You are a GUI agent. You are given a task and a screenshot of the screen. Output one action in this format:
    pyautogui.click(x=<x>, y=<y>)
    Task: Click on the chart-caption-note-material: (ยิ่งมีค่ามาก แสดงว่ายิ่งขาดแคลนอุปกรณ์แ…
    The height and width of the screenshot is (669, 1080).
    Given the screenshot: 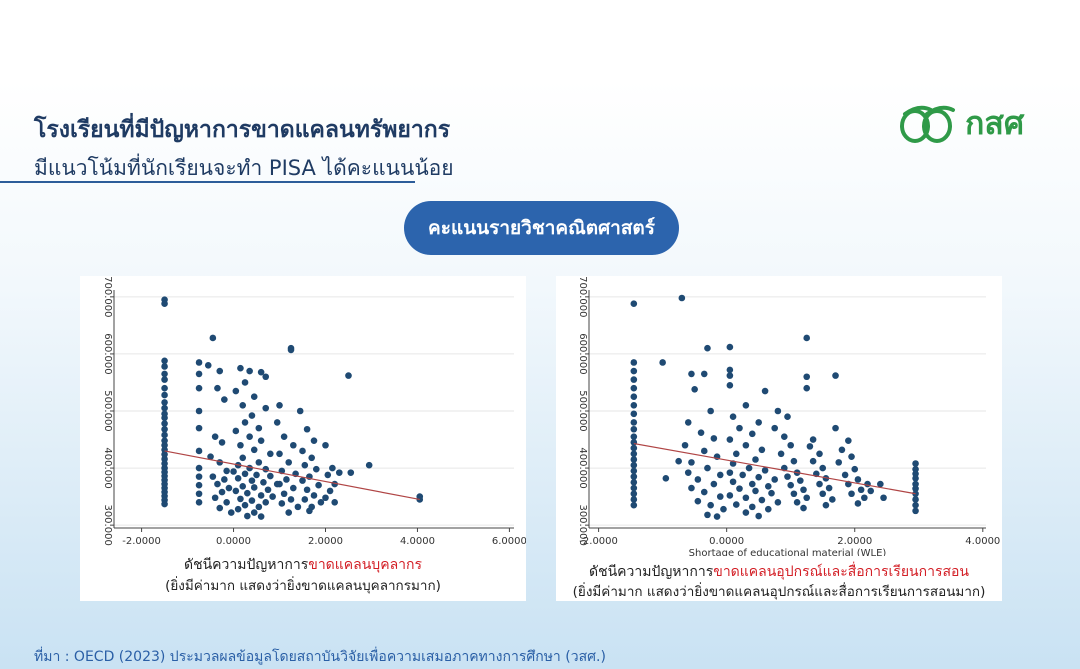 What is the action you would take?
    pyautogui.click(x=779, y=592)
    